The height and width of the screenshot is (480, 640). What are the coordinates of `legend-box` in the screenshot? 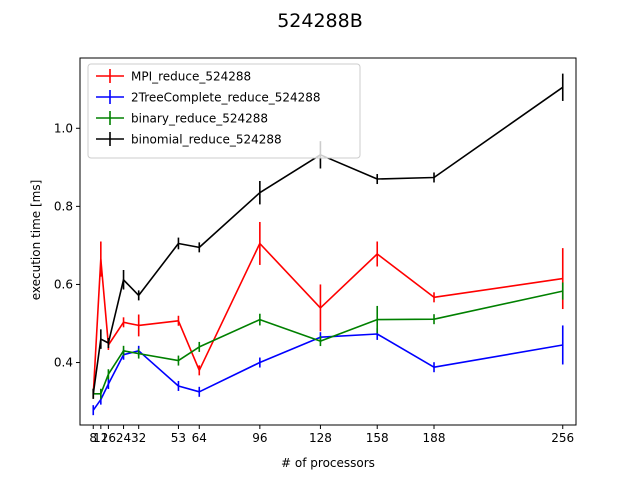 It's located at (224, 111).